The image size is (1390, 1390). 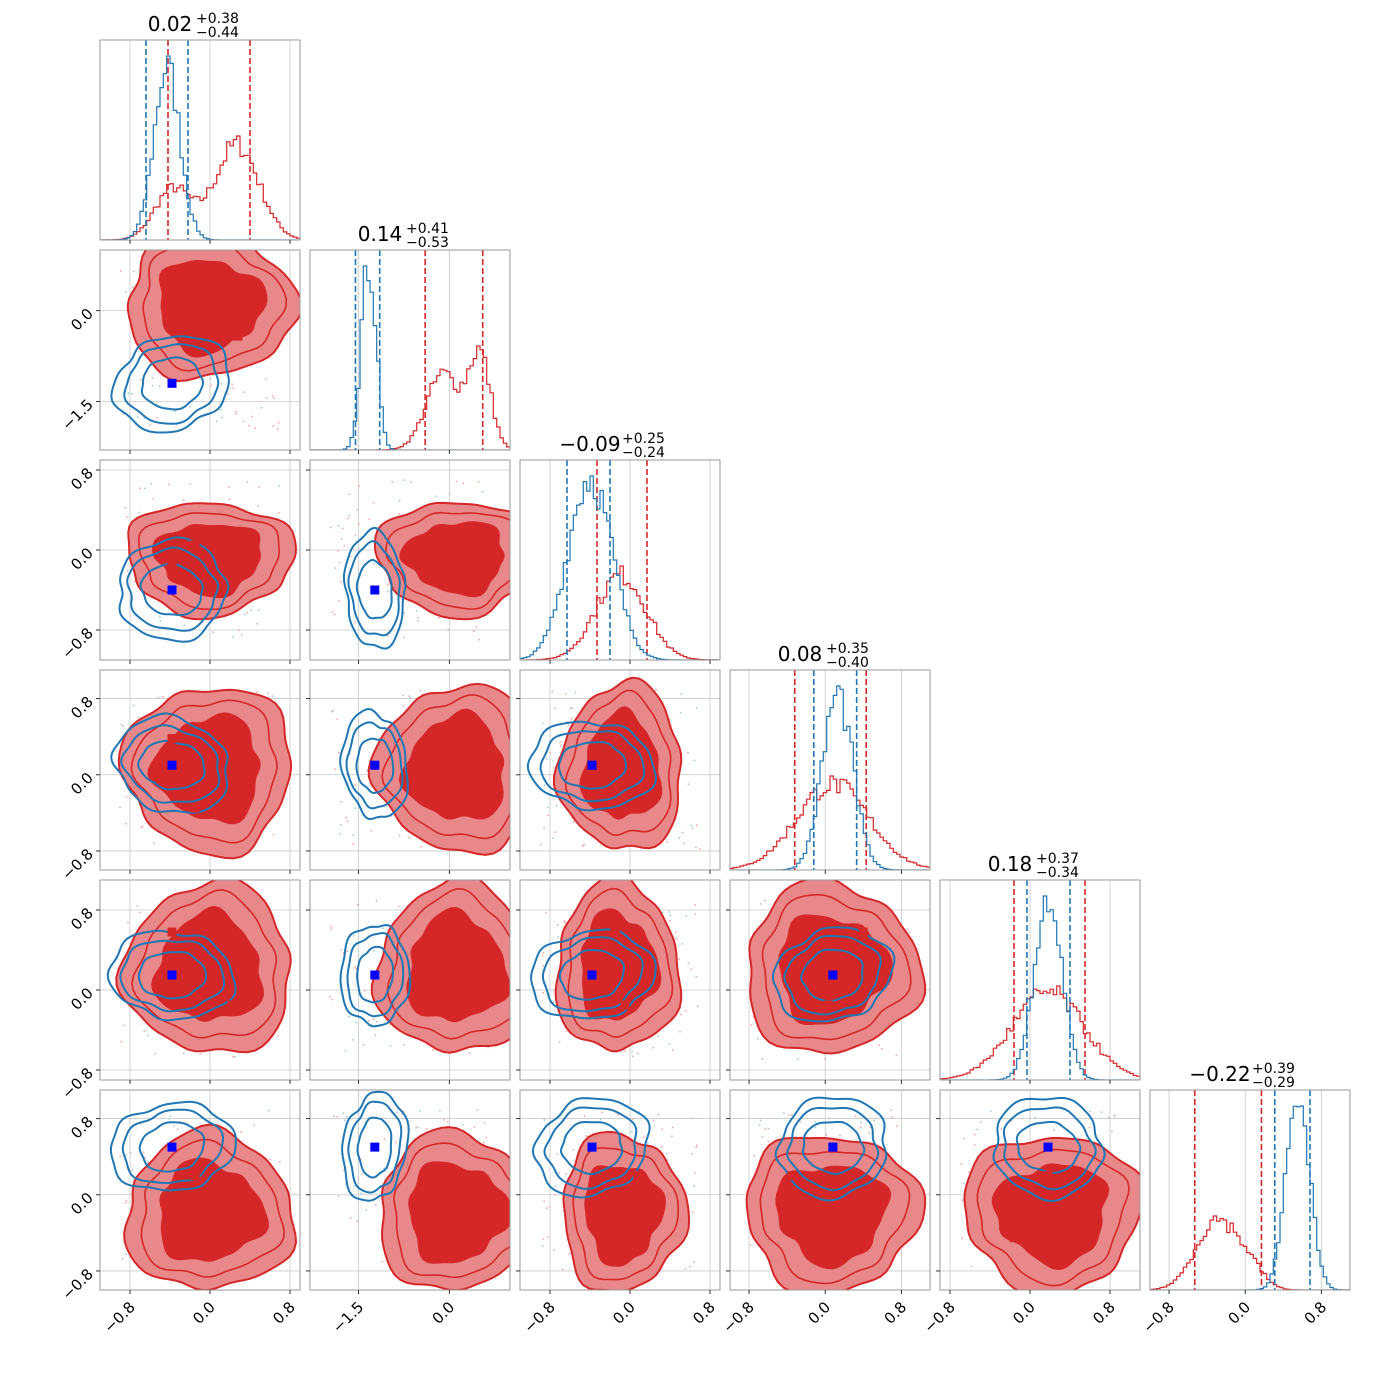 What do you see at coordinates (800, 654) in the screenshot?
I see `marginal-title-value: 0.08` at bounding box center [800, 654].